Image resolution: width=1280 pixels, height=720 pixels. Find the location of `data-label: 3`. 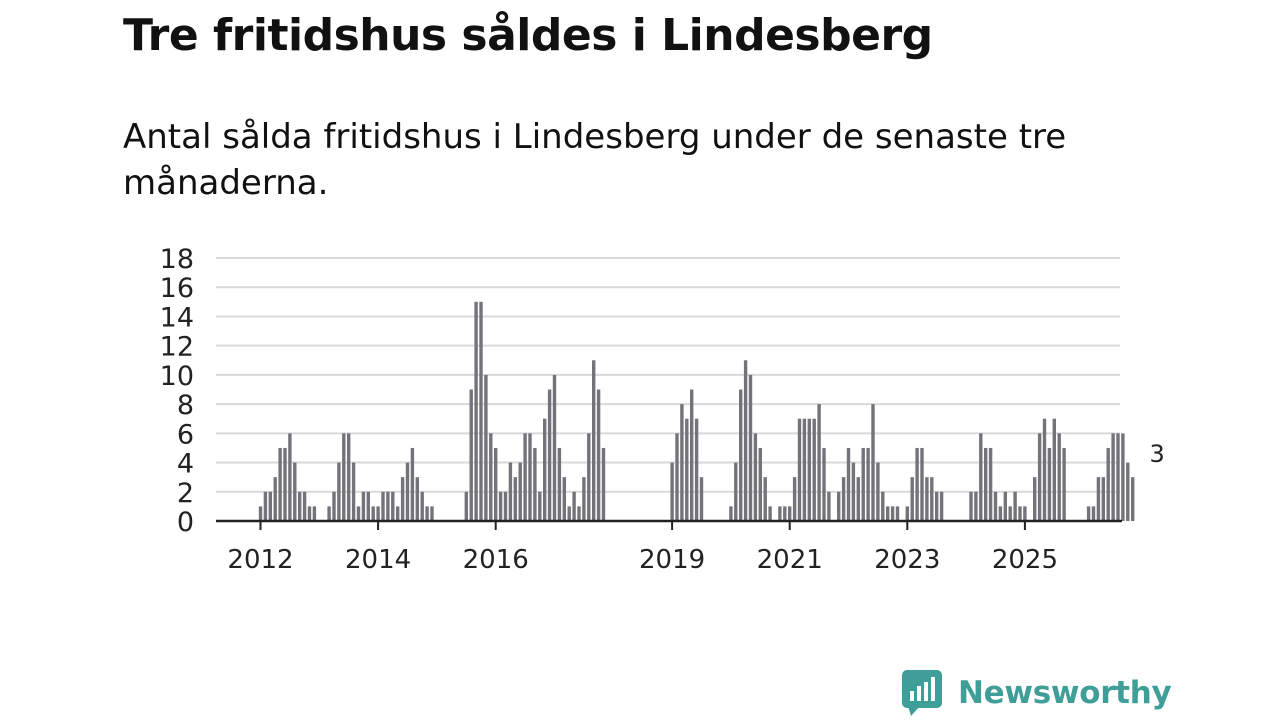

data-label: 3 is located at coordinates (1157, 454).